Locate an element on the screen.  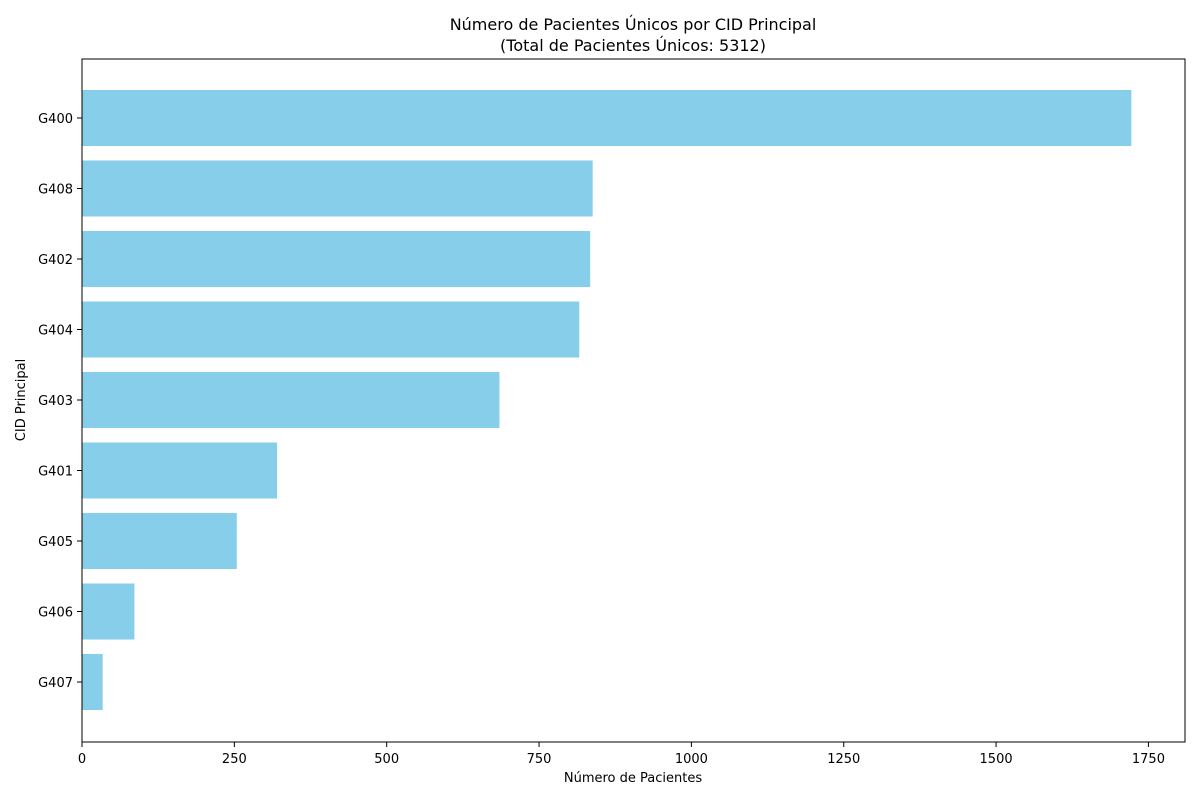
x-tick-label: 1000 is located at coordinates (691, 759).